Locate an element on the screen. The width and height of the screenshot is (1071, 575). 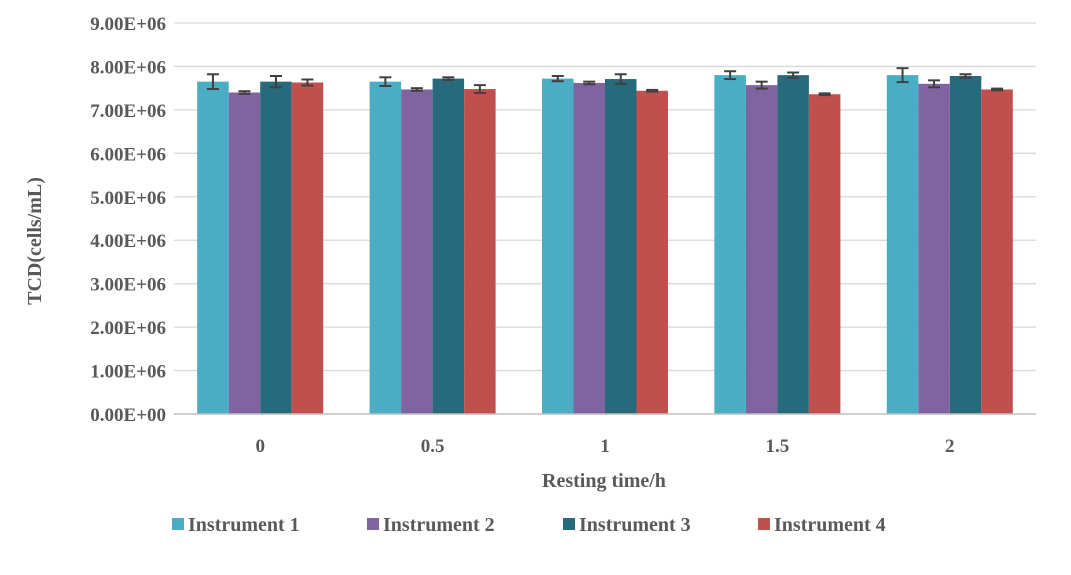
error-bars is located at coordinates (605, 82).